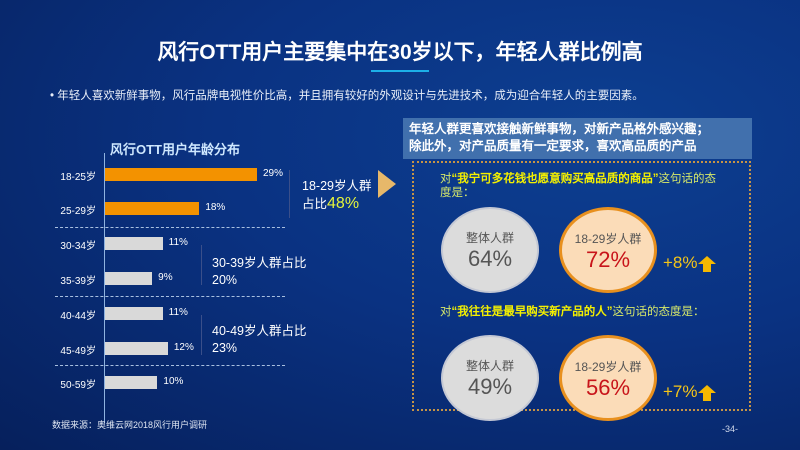 Image resolution: width=800 pixels, height=450 pixels. What do you see at coordinates (215, 207) in the screenshot?
I see `value-label: 18%` at bounding box center [215, 207].